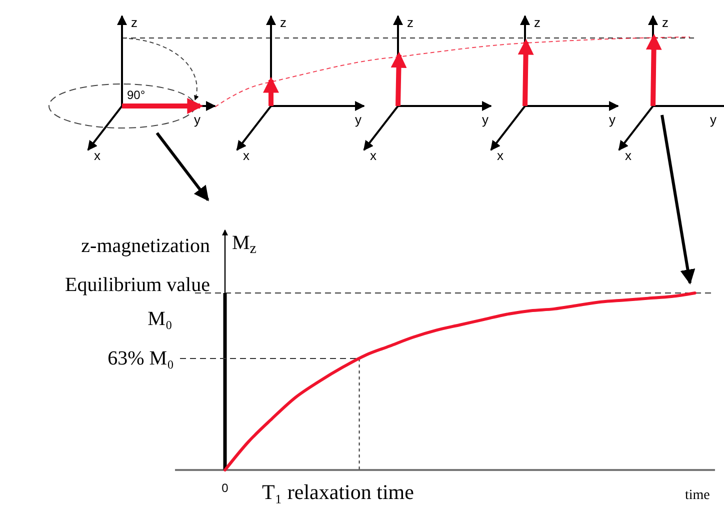 The height and width of the screenshot is (506, 724). What do you see at coordinates (145, 246) in the screenshot?
I see `y-axis-title: z-magnetization` at bounding box center [145, 246].